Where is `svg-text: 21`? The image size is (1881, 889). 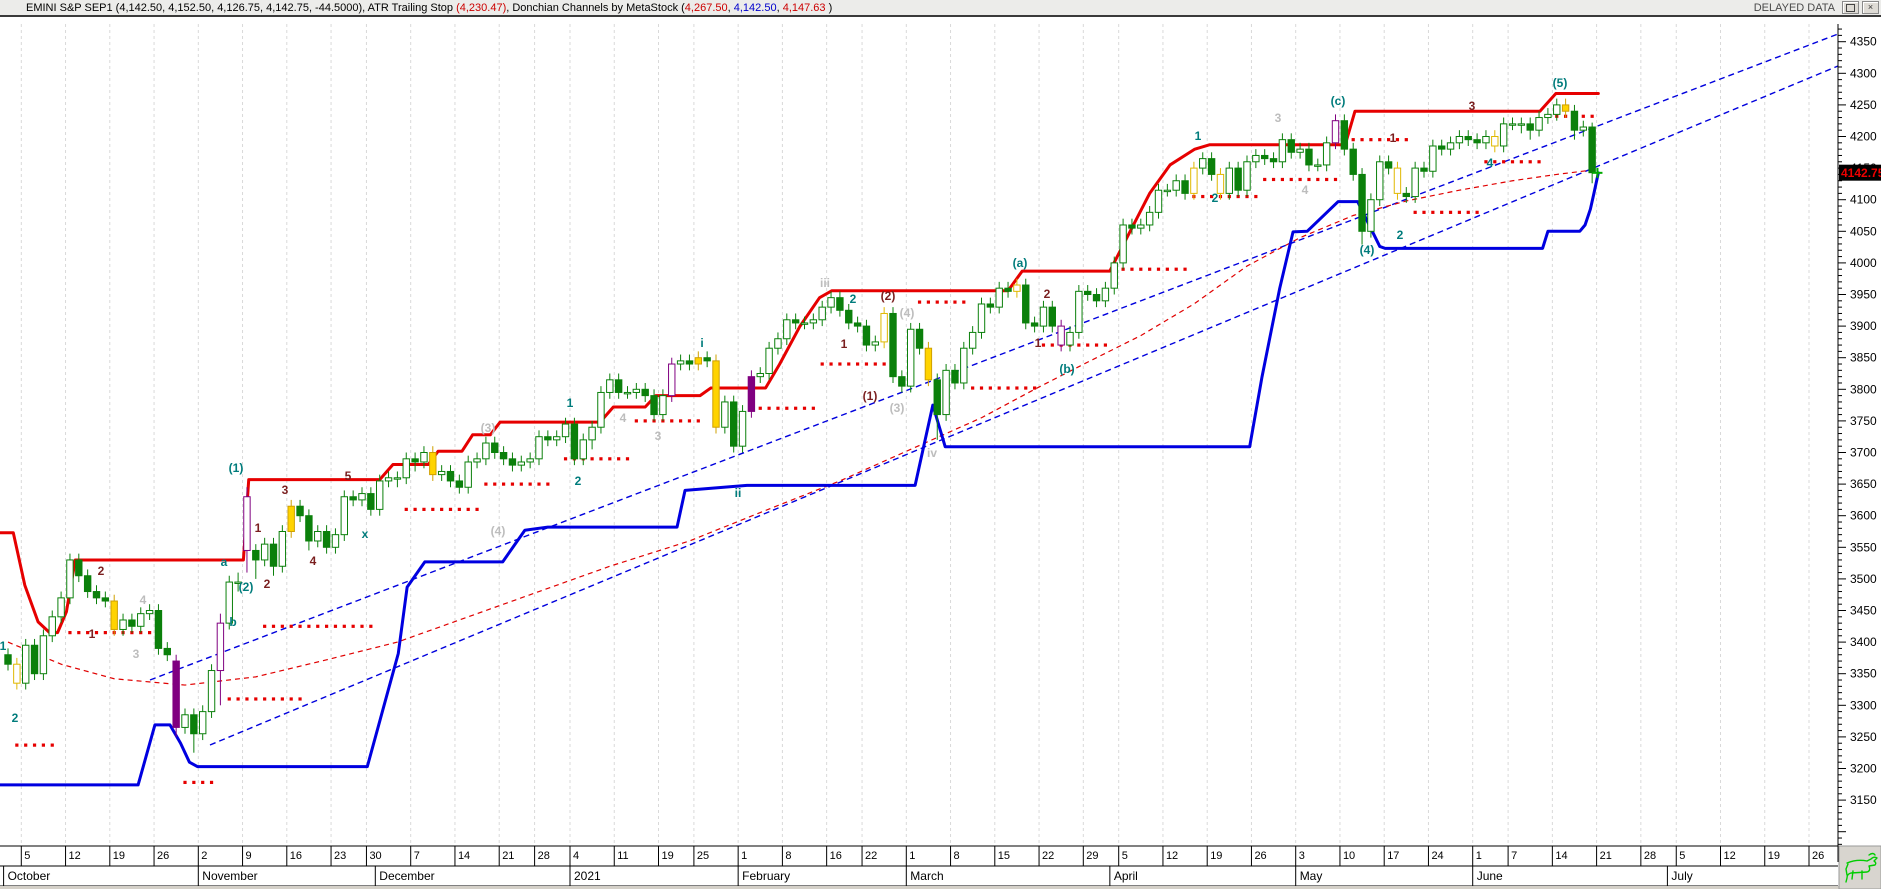
svg-text: 21 is located at coordinates (1606, 856).